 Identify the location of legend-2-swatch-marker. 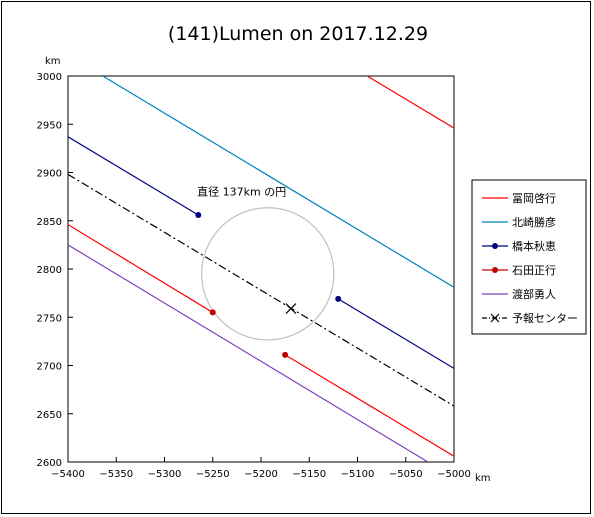
(495, 246).